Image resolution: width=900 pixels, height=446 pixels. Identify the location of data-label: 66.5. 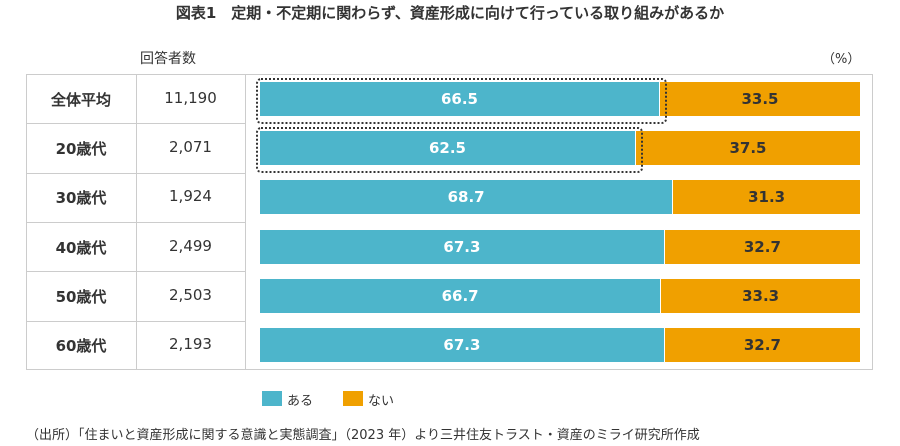
(459, 98).